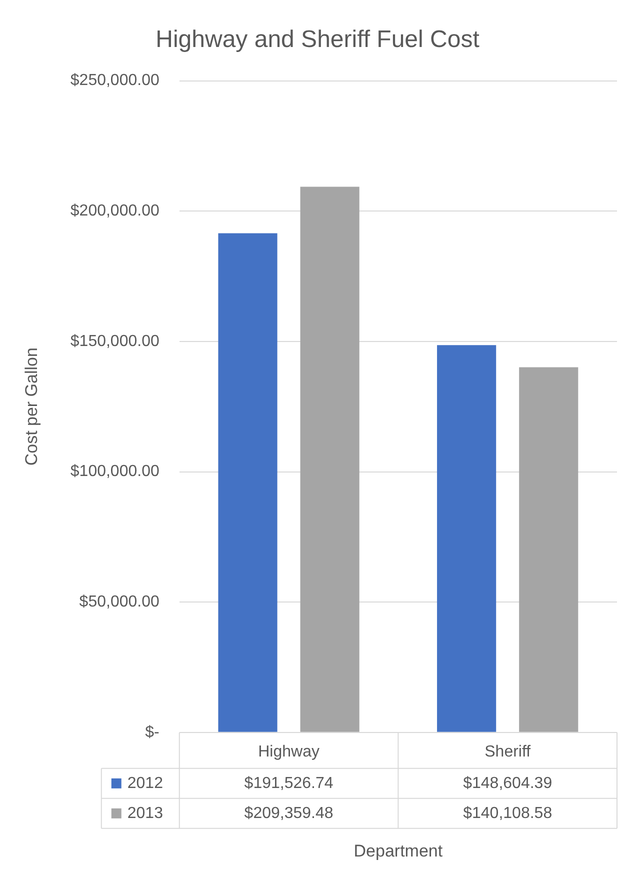 The image size is (637, 880). What do you see at coordinates (289, 813) in the screenshot?
I see `data-label: $209,359.48` at bounding box center [289, 813].